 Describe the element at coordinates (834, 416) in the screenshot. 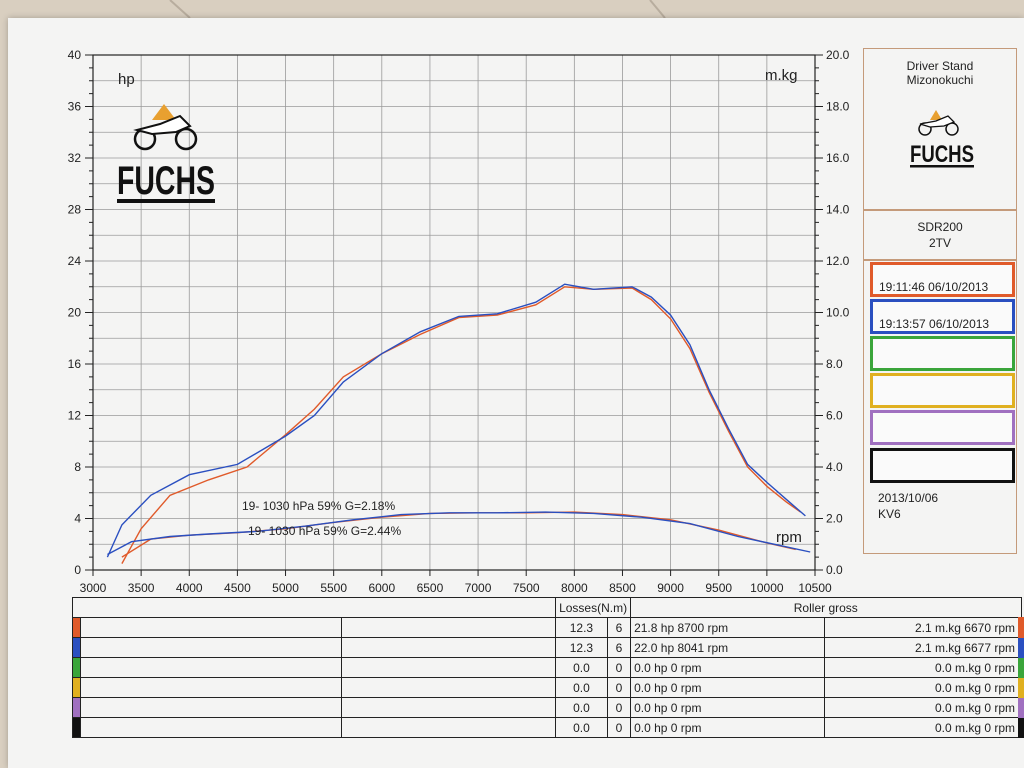

I see `y-right-tick-label: 6.0` at that location.